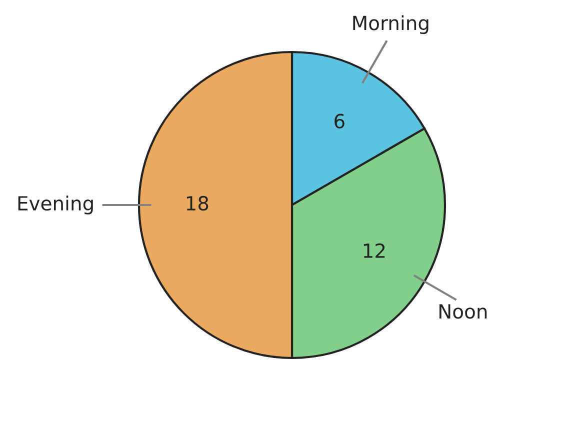  What do you see at coordinates (197, 203) in the screenshot?
I see `data-label: 18` at bounding box center [197, 203].